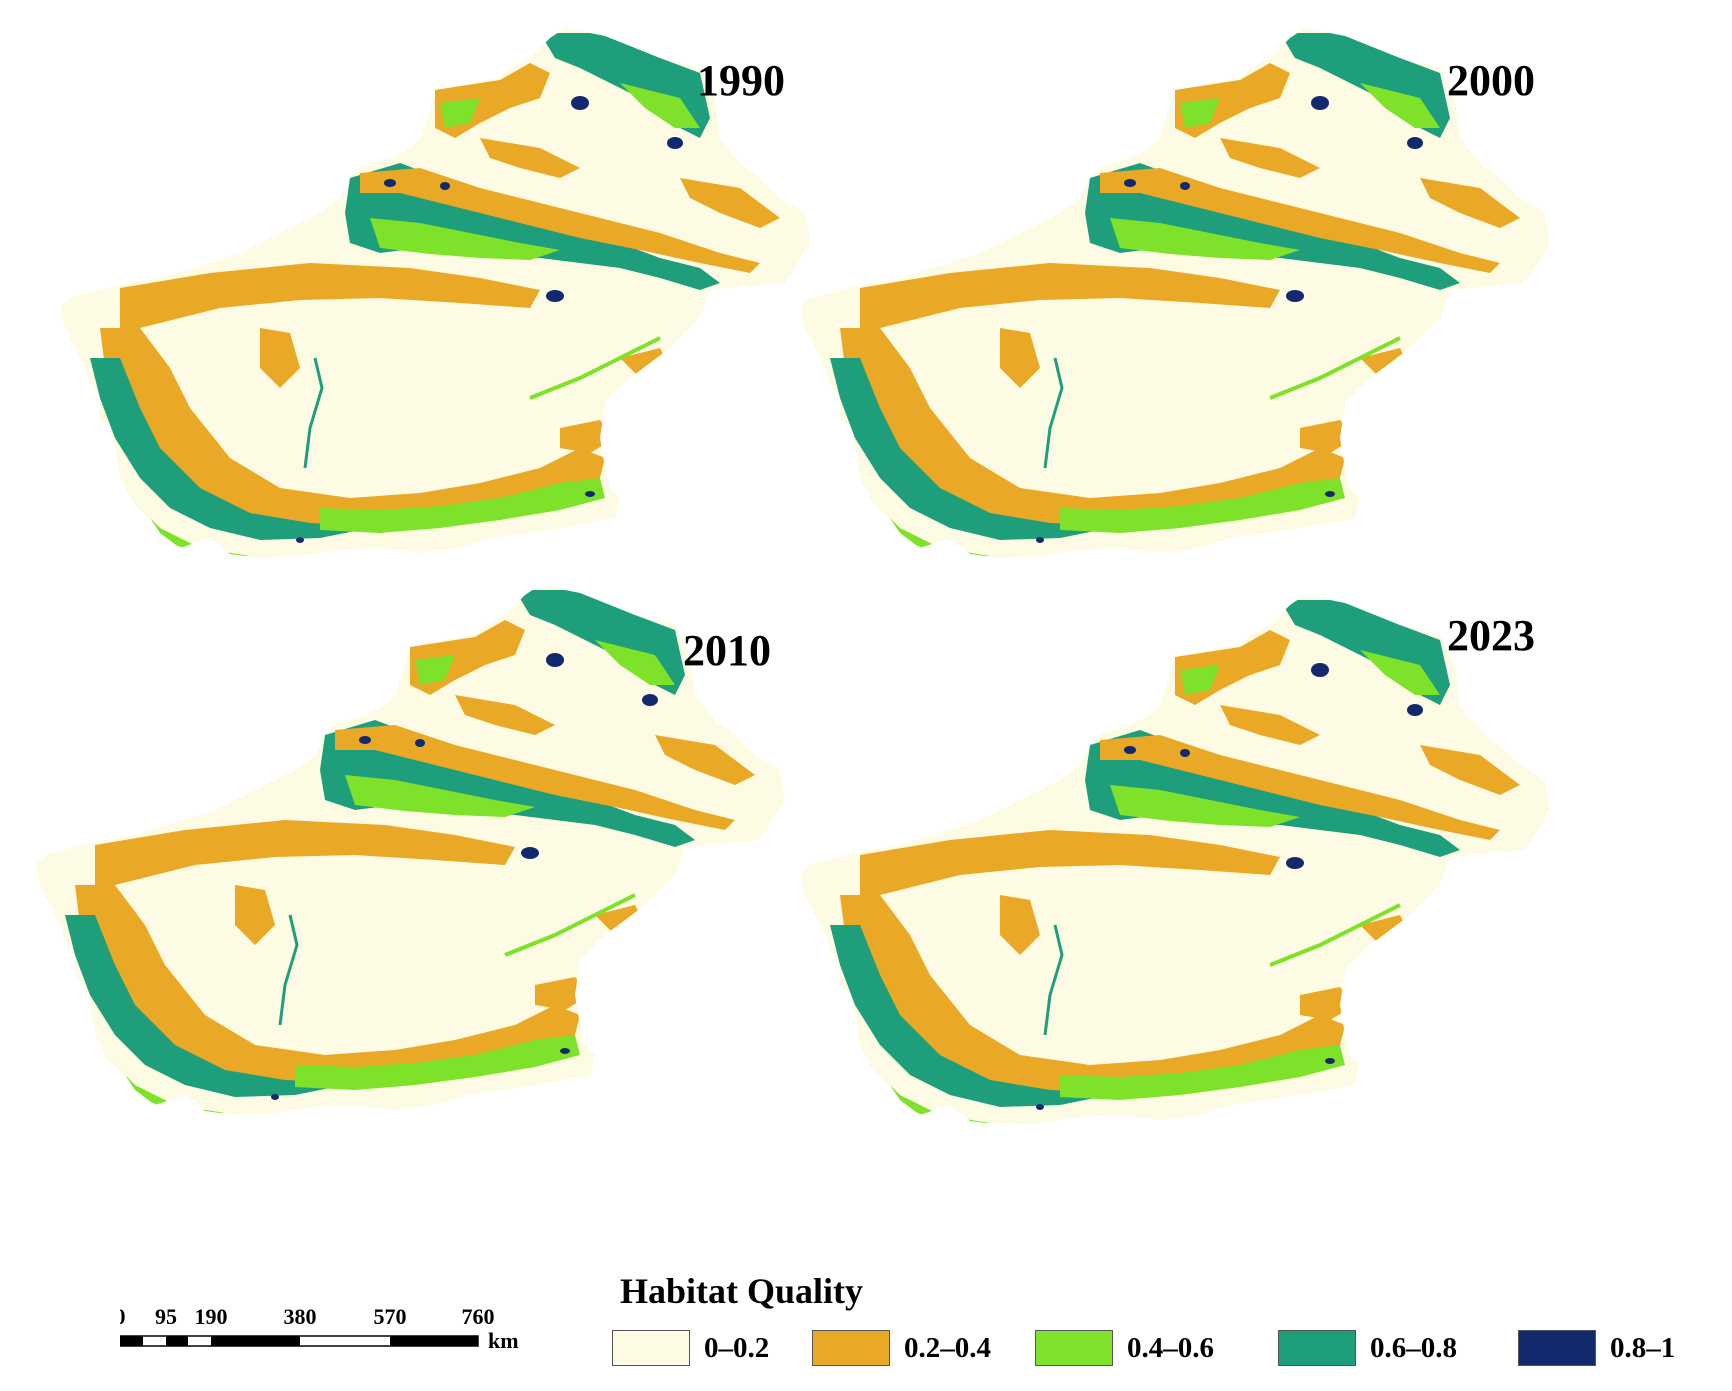 The height and width of the screenshot is (1391, 1732). Describe the element at coordinates (741, 80) in the screenshot. I see `year-label-1990: 1990` at that location.